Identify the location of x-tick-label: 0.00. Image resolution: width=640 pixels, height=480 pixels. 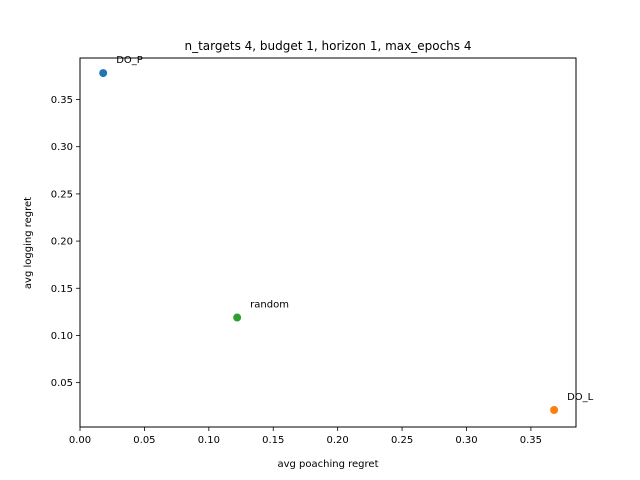
(80, 440).